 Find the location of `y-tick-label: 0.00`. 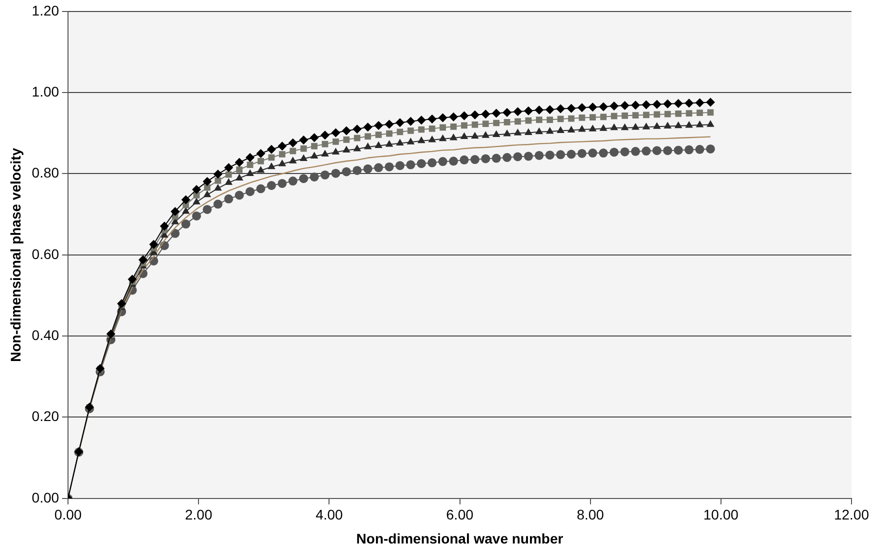

y-tick-label: 0.00 is located at coordinates (46, 497).